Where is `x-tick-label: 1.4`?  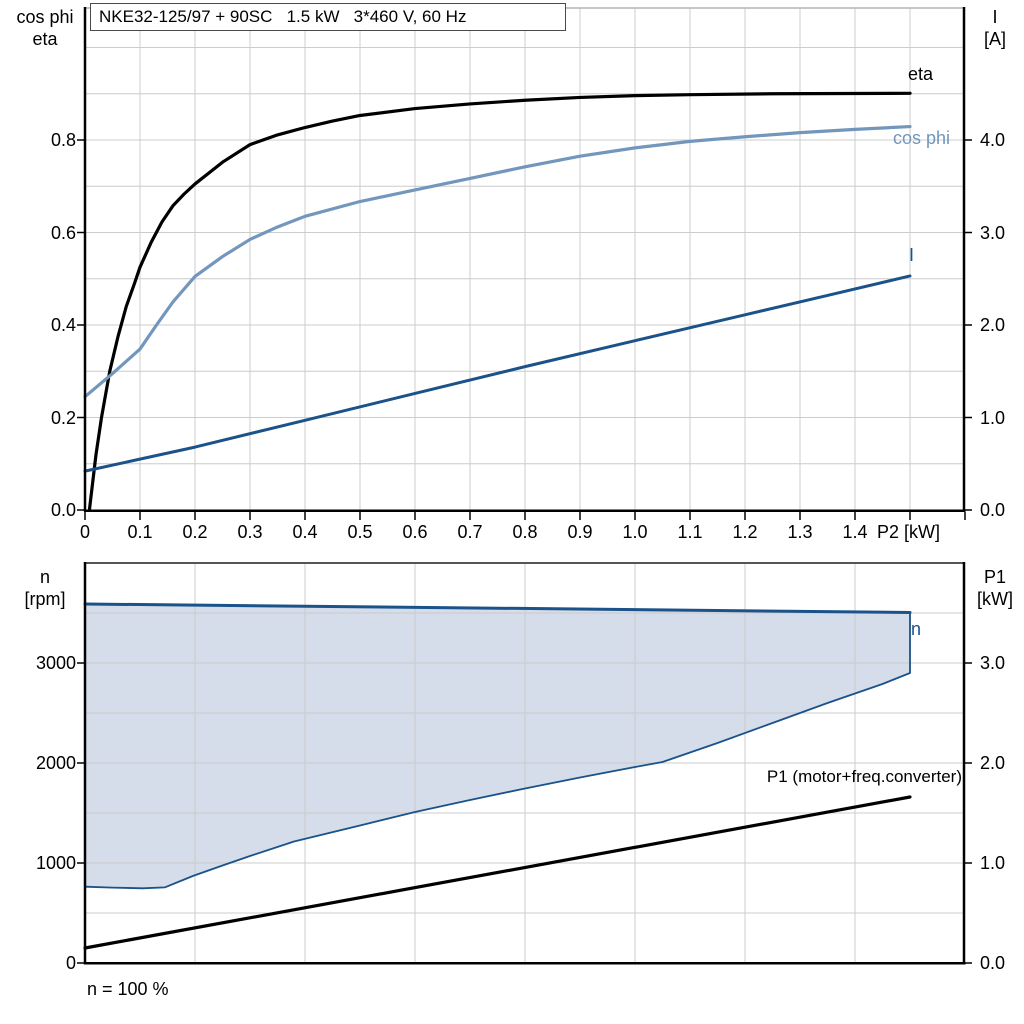
x-tick-label: 1.4 is located at coordinates (855, 532).